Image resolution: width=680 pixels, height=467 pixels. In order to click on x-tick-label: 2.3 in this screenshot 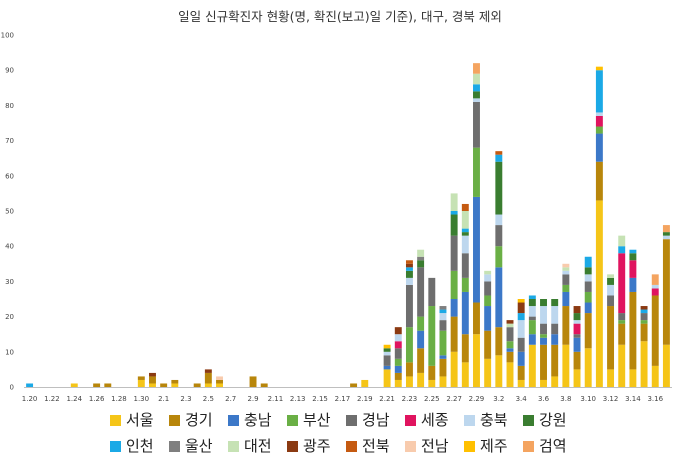, I will do `click(185, 399)`.